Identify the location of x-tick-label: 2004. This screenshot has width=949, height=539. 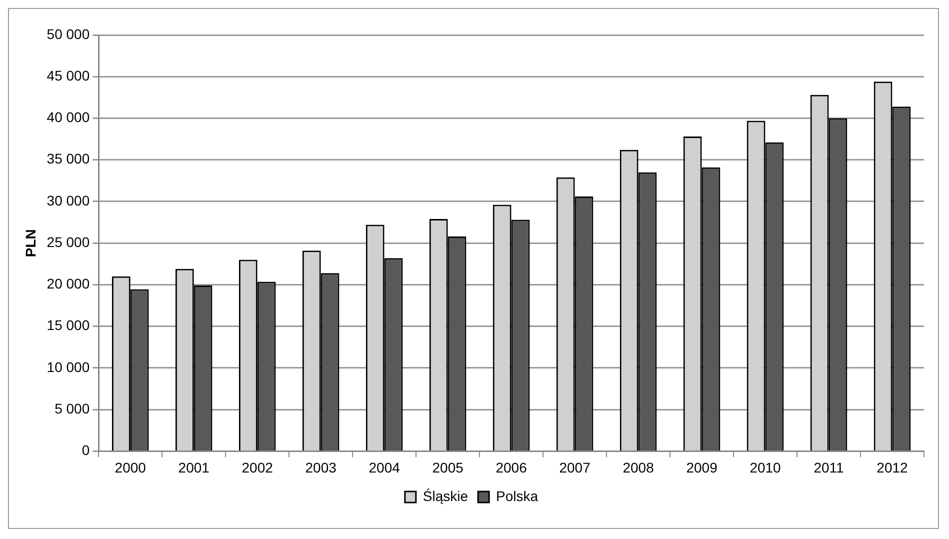
(384, 467).